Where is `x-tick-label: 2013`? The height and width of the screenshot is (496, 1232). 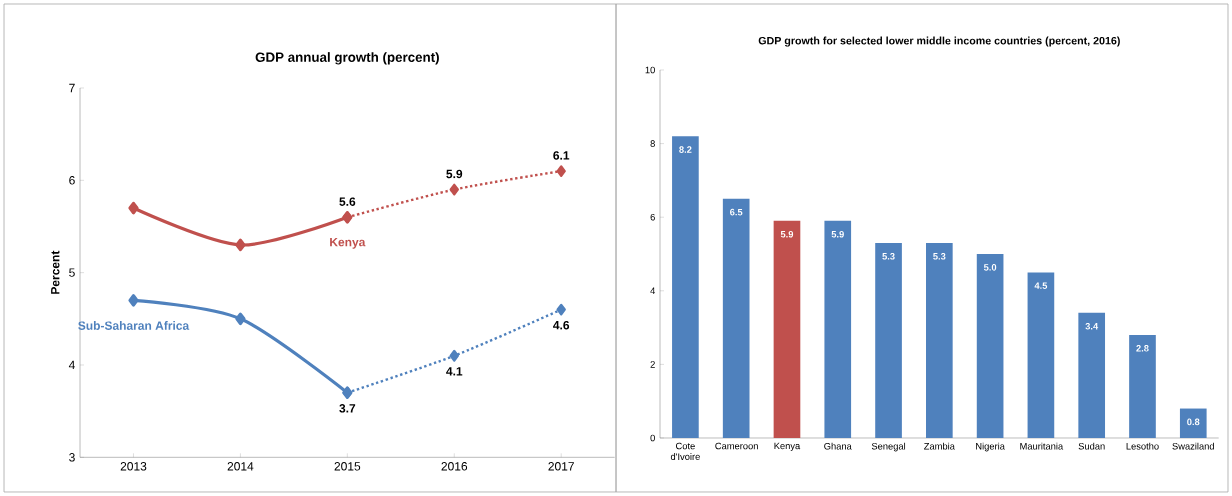
x-tick-label: 2013 is located at coordinates (133, 466).